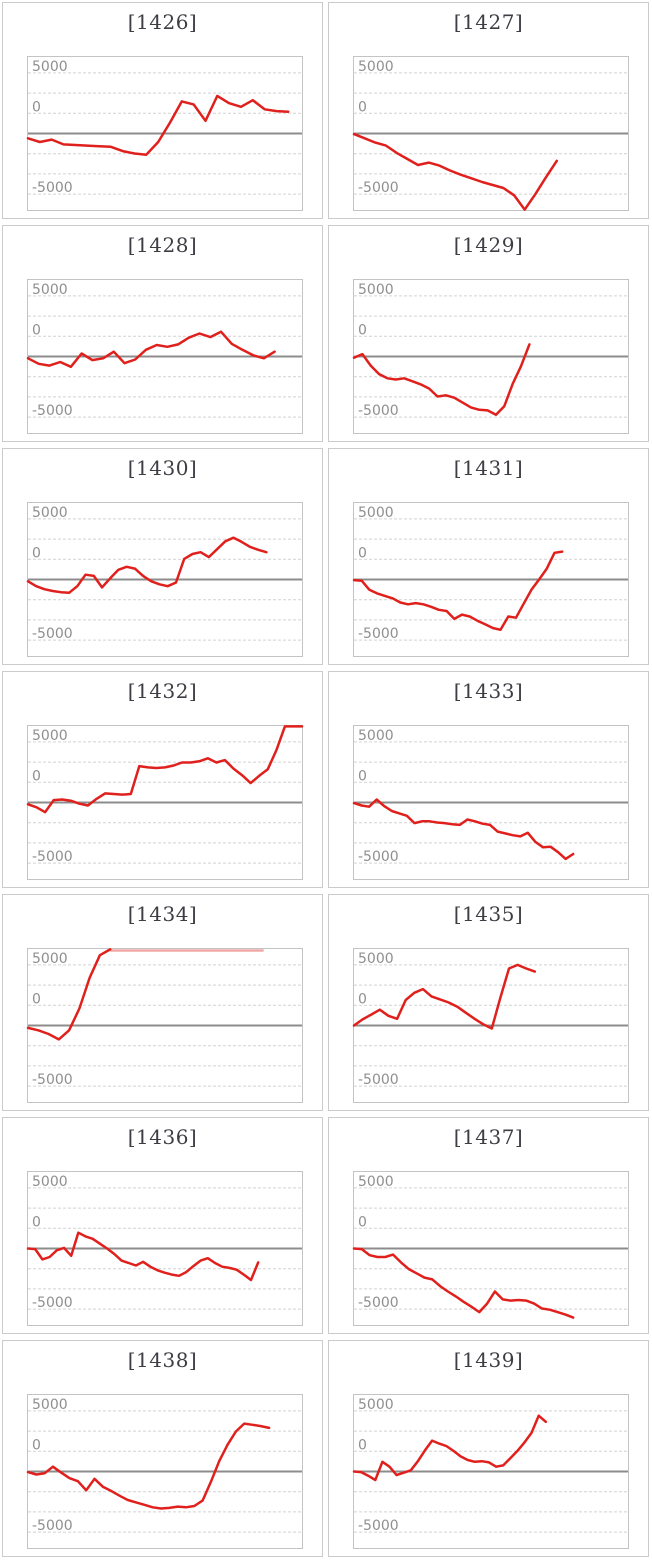 This screenshot has width=652, height=1560. What do you see at coordinates (162, 245) in the screenshot?
I see `chart-title: [1428]` at bounding box center [162, 245].